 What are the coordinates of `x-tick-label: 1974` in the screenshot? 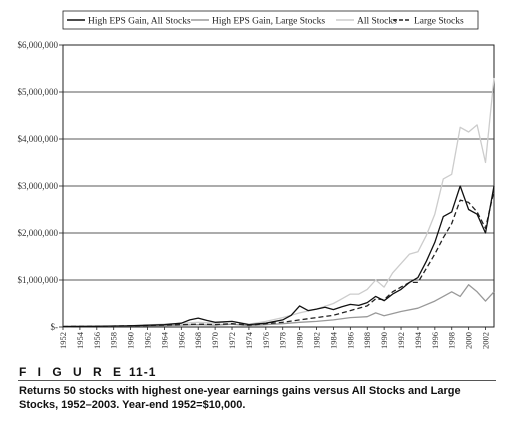 It's located at (249, 340).